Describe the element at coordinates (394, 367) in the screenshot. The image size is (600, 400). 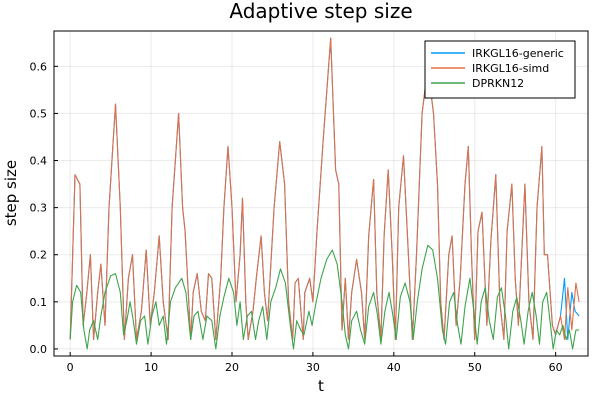
I see `x-tick-label: 40` at that location.